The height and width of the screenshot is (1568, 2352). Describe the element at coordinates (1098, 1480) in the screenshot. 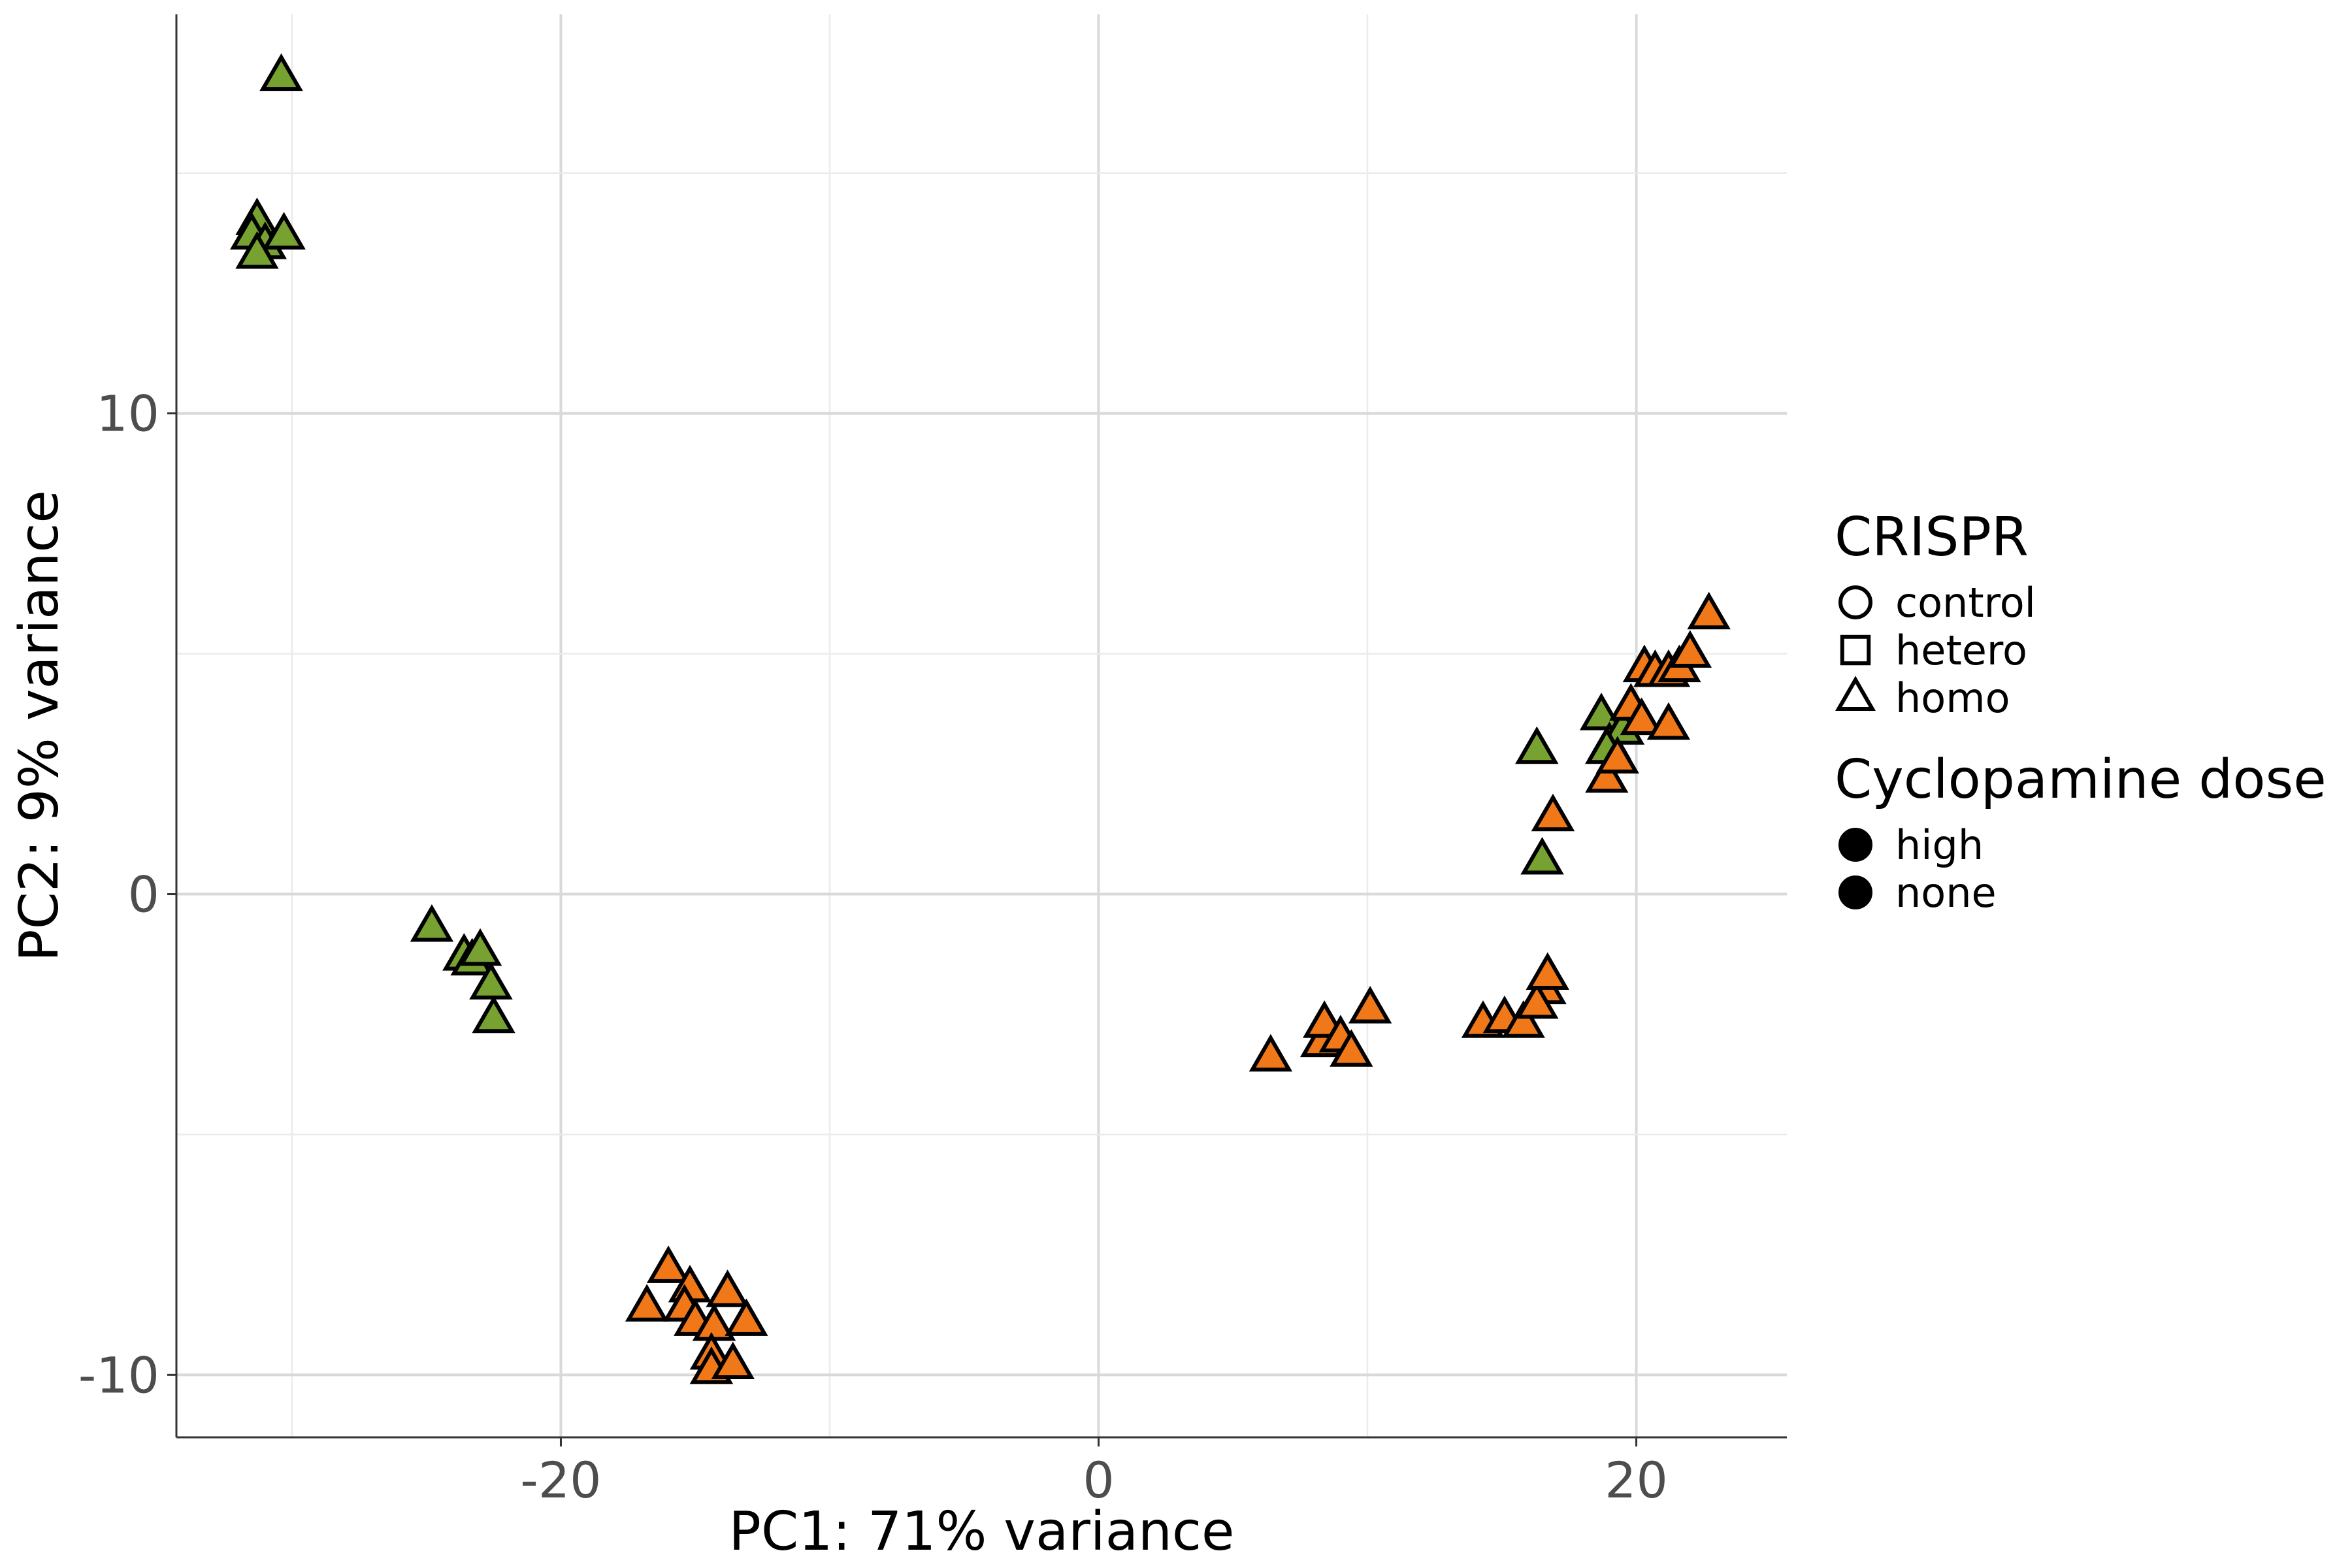

I see `x-tick-label: 0` at that location.